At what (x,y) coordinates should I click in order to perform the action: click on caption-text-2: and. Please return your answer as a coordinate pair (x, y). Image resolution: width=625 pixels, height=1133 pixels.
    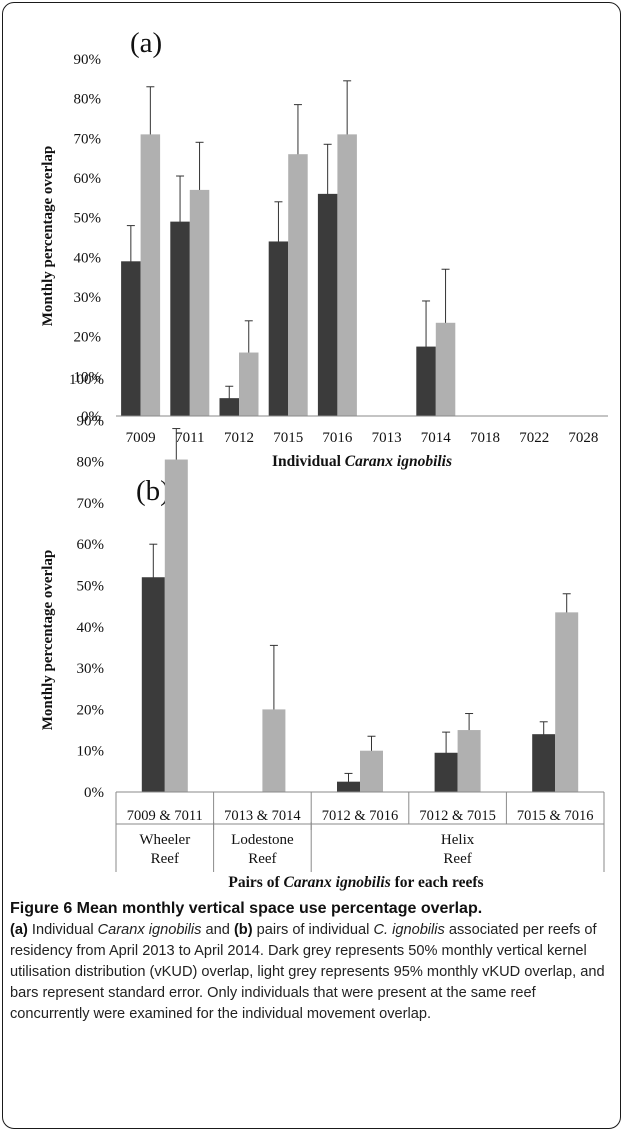
    Looking at the image, I should click on (217, 930).